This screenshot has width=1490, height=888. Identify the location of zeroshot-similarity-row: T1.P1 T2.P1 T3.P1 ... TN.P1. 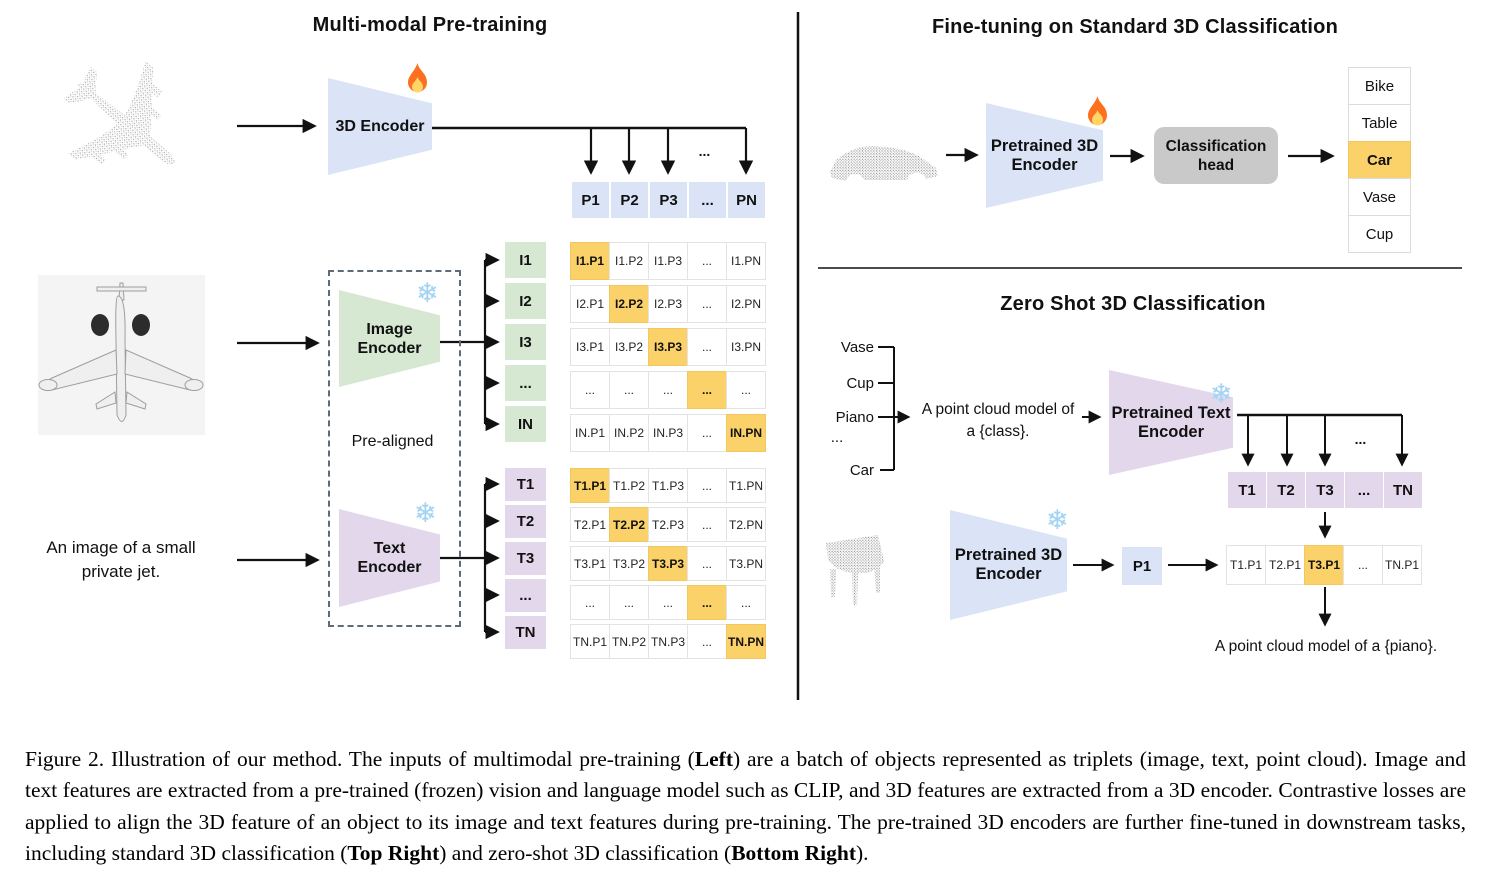
(1324, 565).